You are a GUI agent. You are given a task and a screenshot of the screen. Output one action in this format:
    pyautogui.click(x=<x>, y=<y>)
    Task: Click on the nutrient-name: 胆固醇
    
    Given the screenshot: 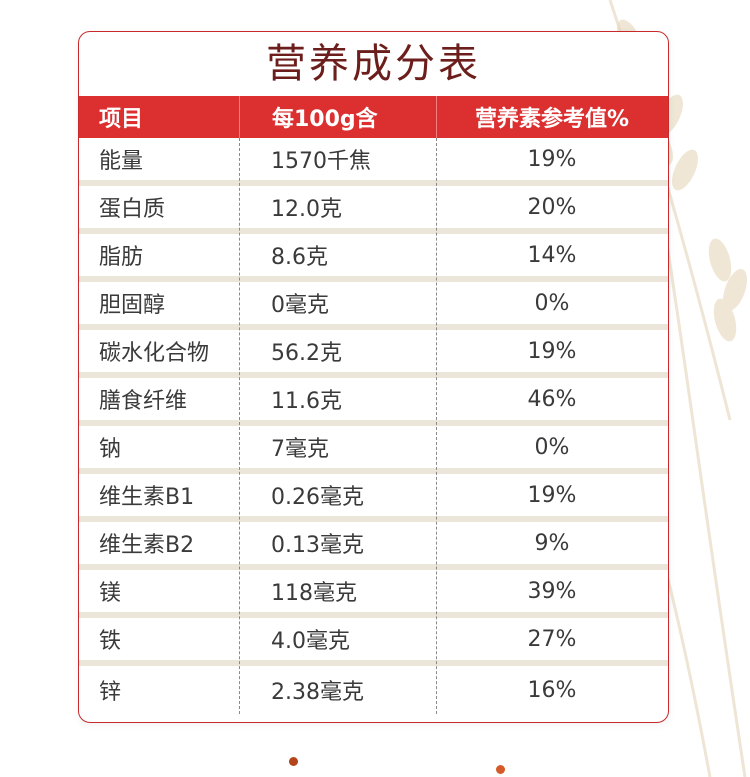 What is the action you would take?
    pyautogui.click(x=132, y=305)
    